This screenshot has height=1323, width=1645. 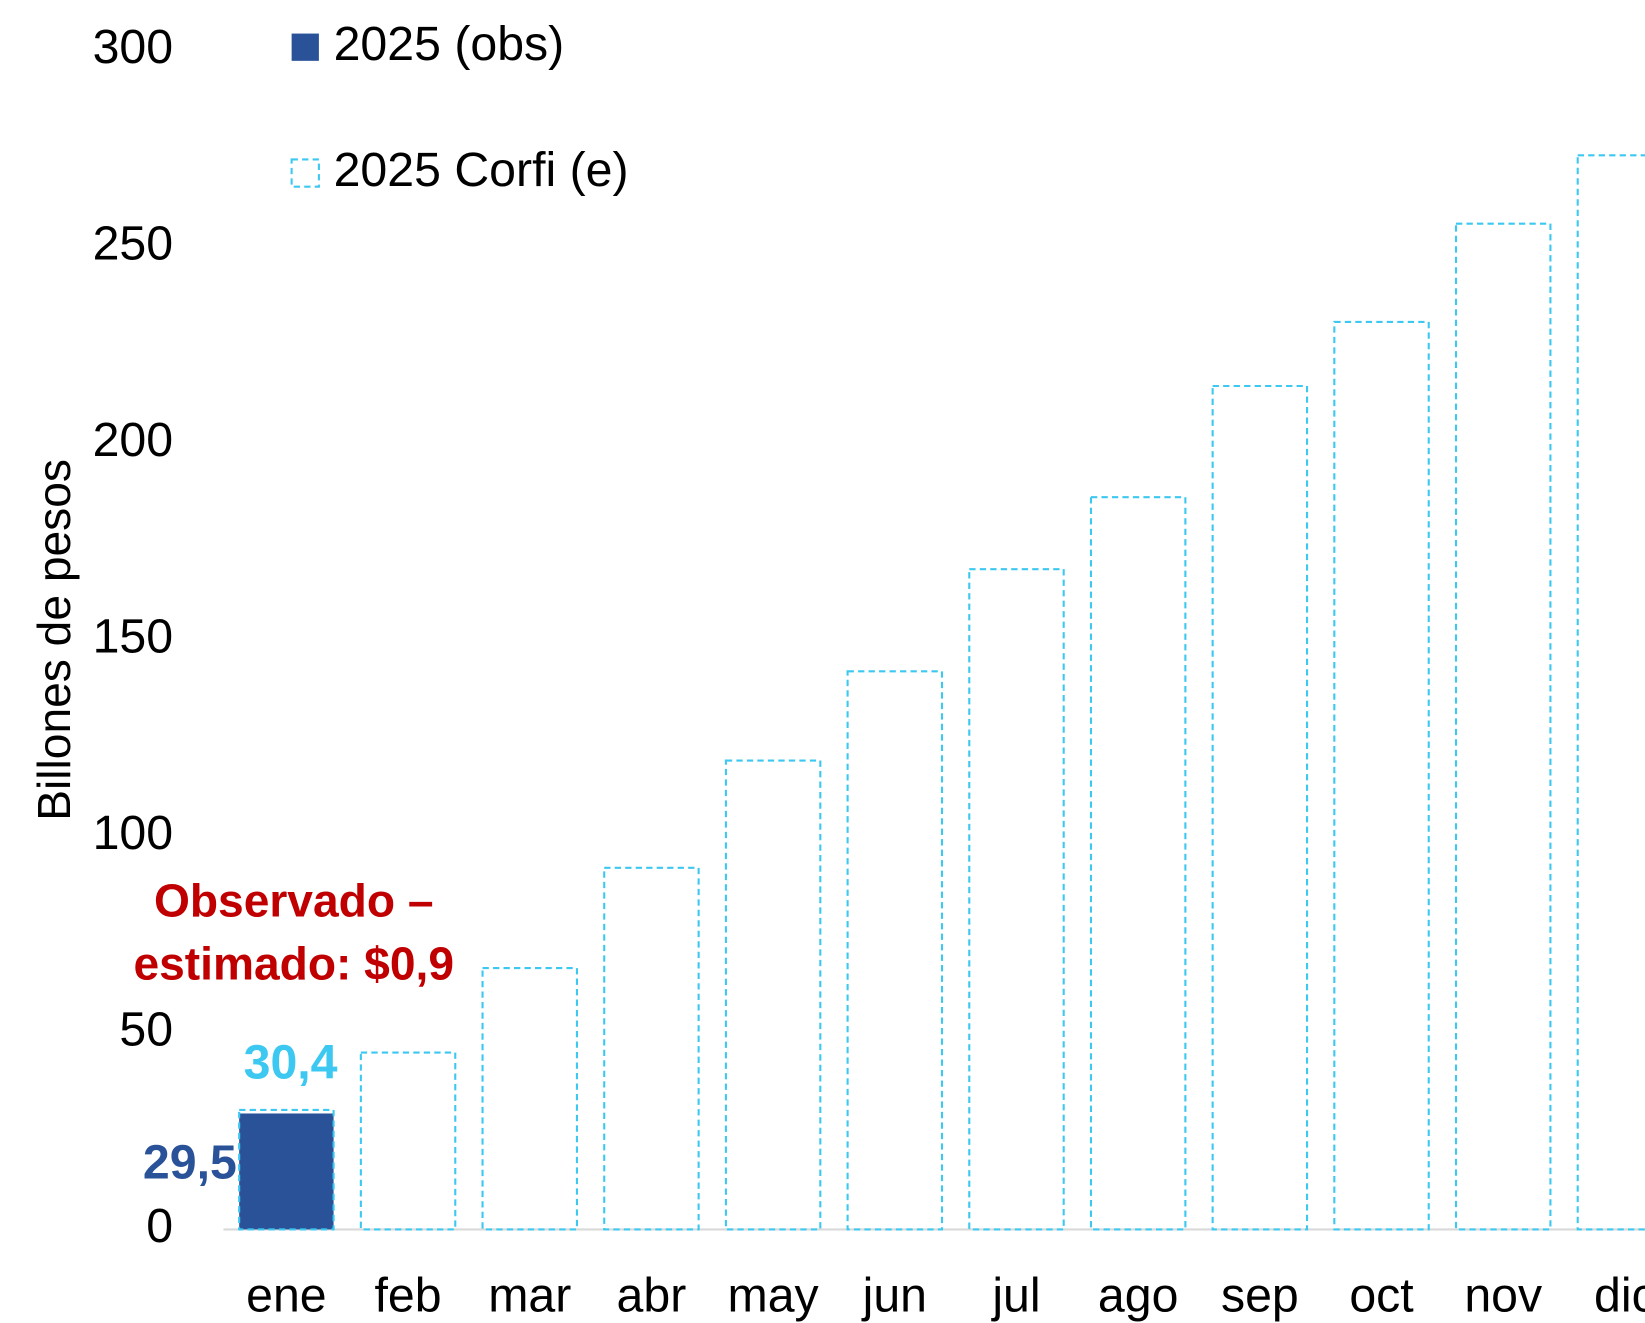 I want to click on x-tick-label: sep, so click(x=1260, y=1295).